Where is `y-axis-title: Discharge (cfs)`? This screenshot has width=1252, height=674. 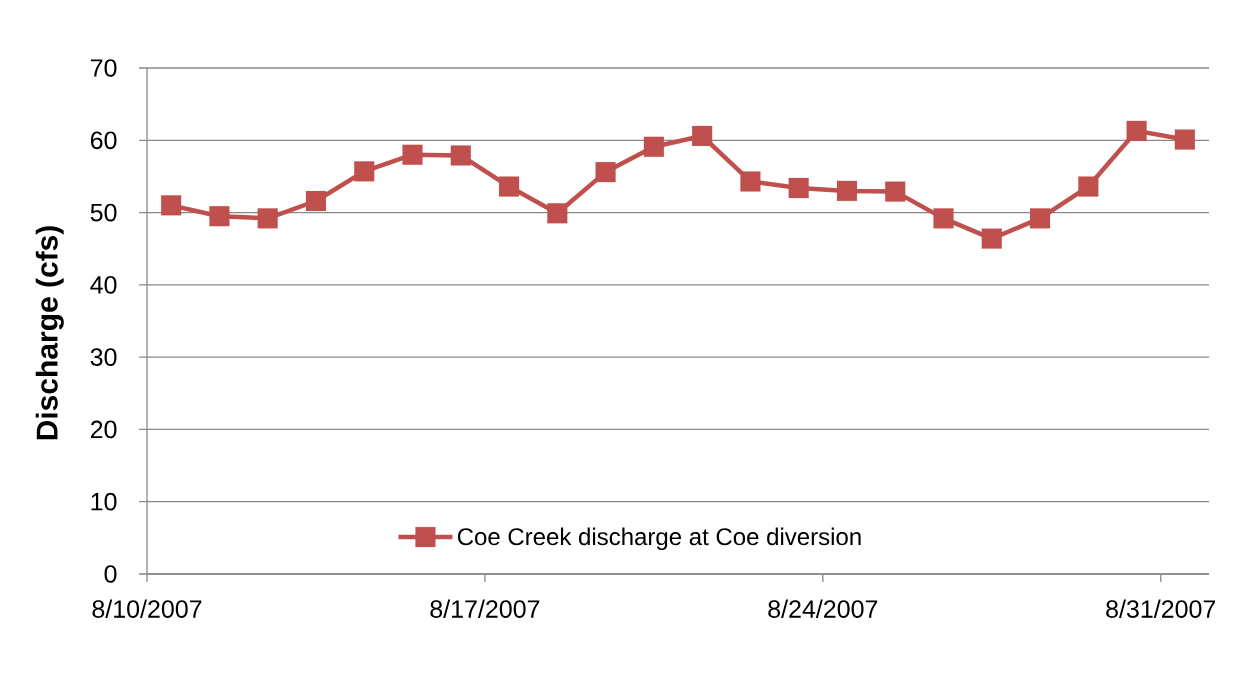
y-axis-title: Discharge (cfs) is located at coordinates (49, 333).